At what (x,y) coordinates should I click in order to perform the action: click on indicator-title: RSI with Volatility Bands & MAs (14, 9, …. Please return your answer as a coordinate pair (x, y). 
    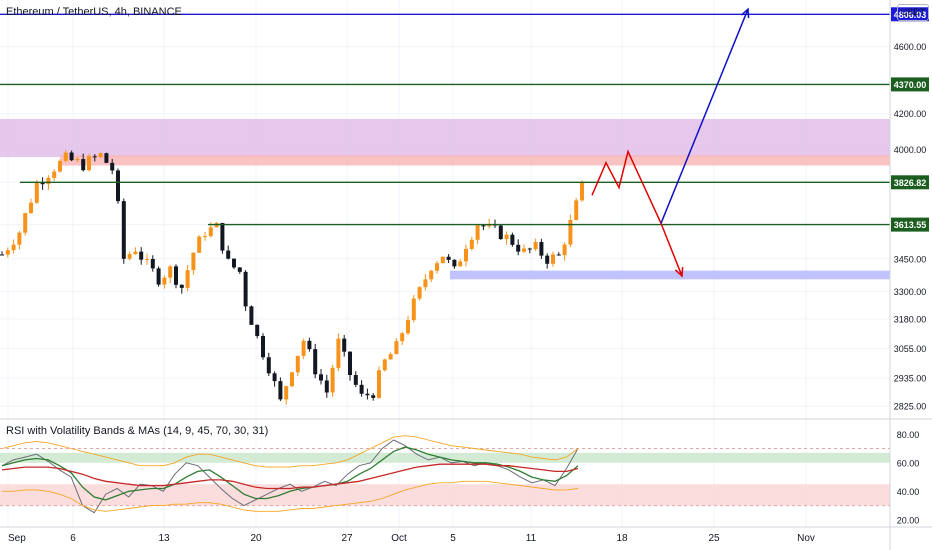
    Looking at the image, I should click on (137, 431).